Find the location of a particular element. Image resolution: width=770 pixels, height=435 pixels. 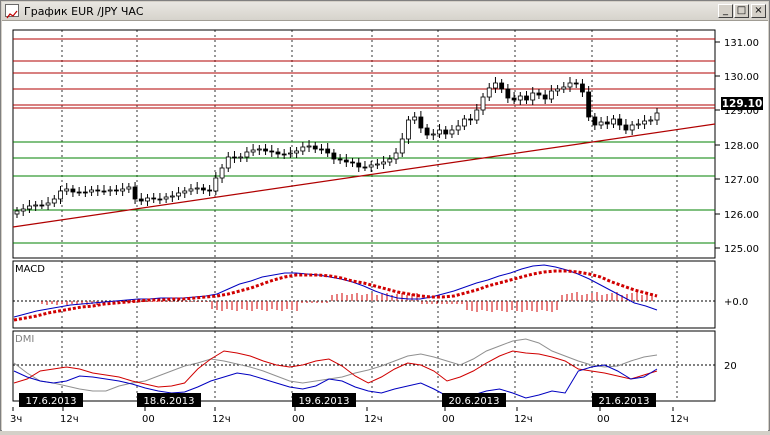

date-badge-label: 18.6.2013 is located at coordinates (169, 401).